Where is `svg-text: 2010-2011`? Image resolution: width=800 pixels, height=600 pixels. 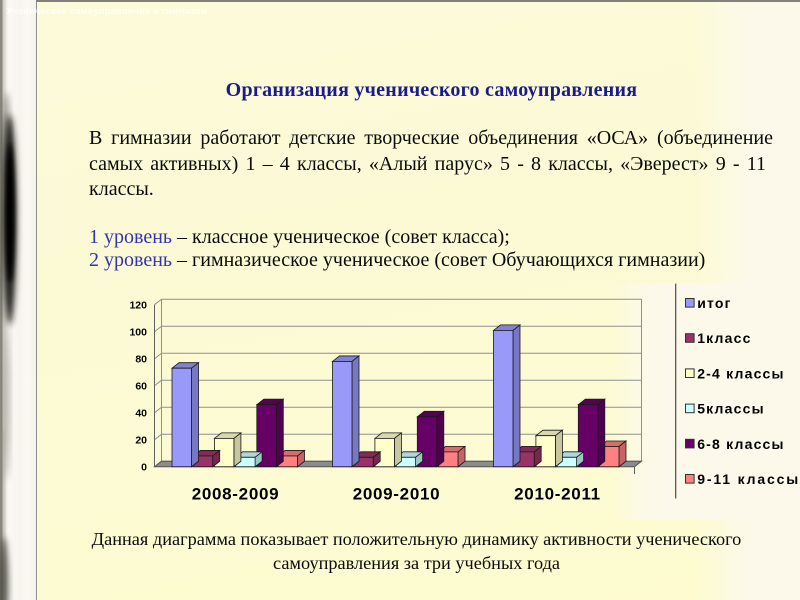
svg-text: 2010-2011 is located at coordinates (557, 494).